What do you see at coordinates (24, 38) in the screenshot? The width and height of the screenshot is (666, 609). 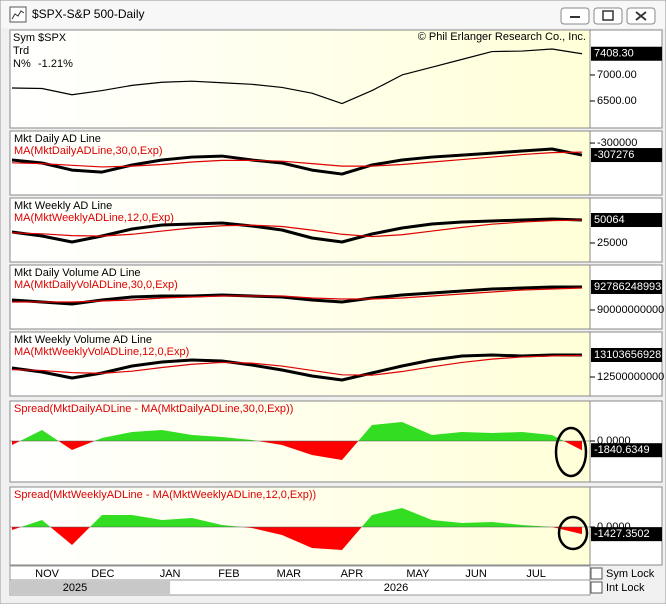 I see `sym-label: Sym` at bounding box center [24, 38].